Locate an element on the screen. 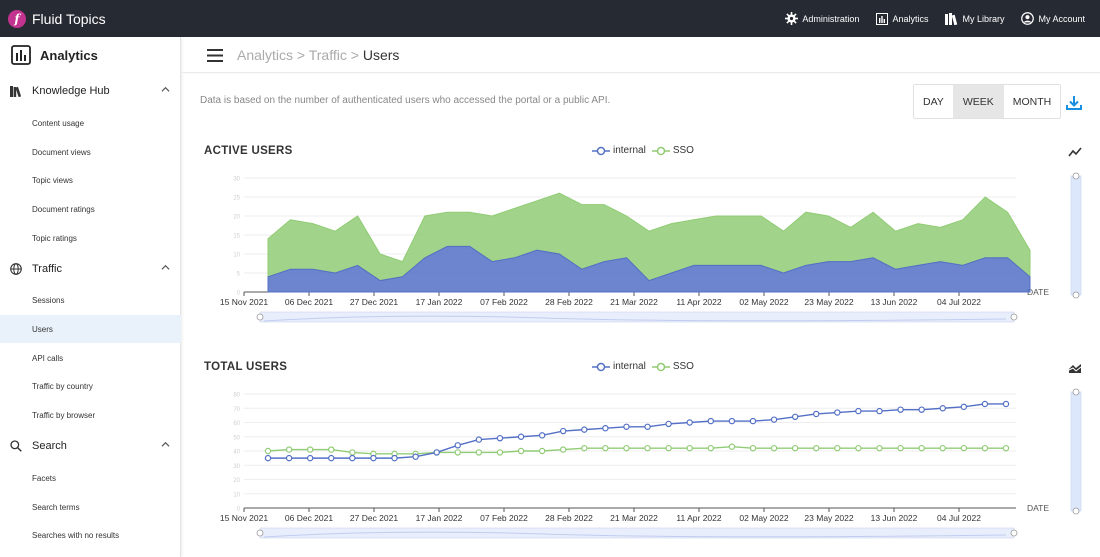 The image size is (1100, 557). nav-analytics: Analytics is located at coordinates (902, 18).